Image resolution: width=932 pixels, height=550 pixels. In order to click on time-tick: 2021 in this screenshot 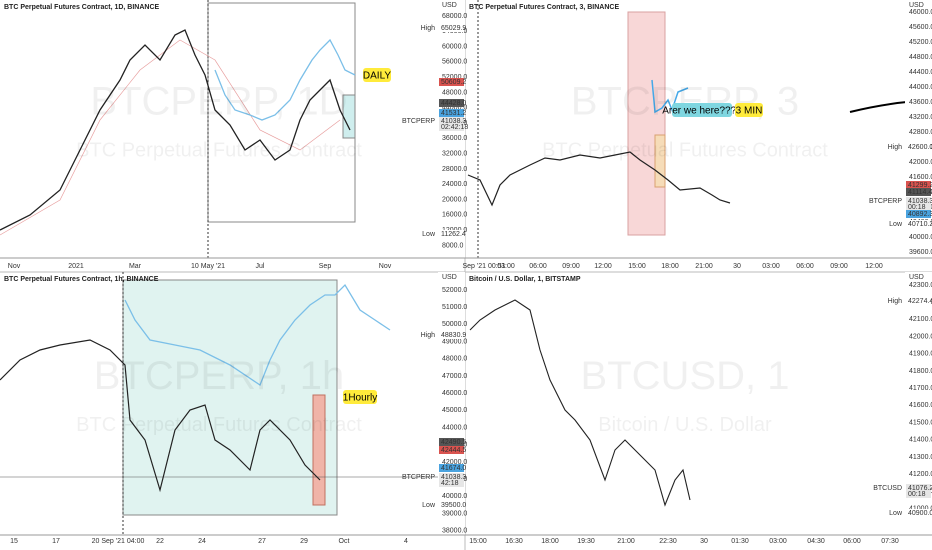, I will do `click(76, 266)`.